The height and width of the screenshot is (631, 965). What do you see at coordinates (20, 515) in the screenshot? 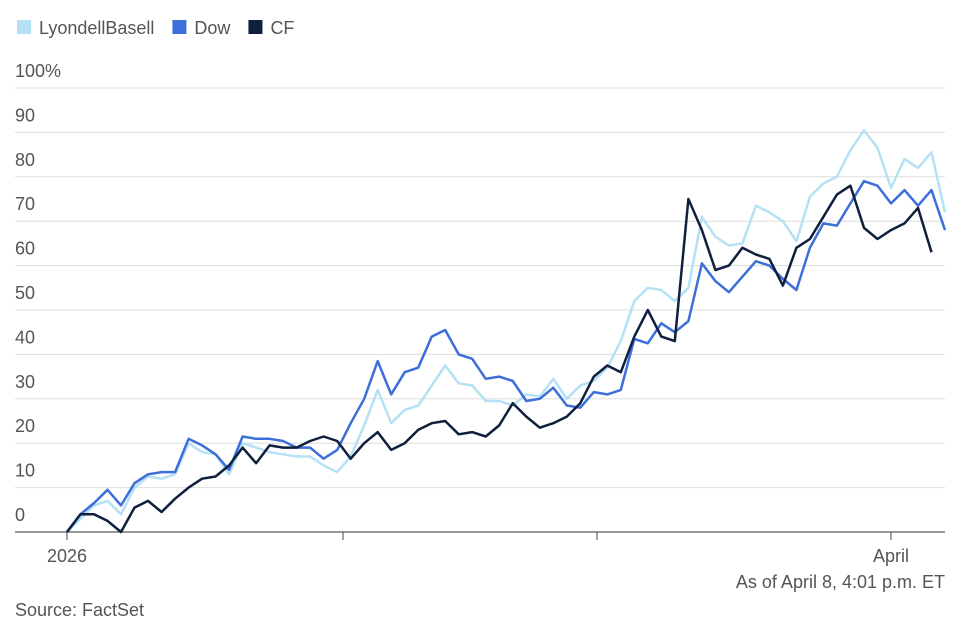
I see `y-tick-label: 0` at bounding box center [20, 515].